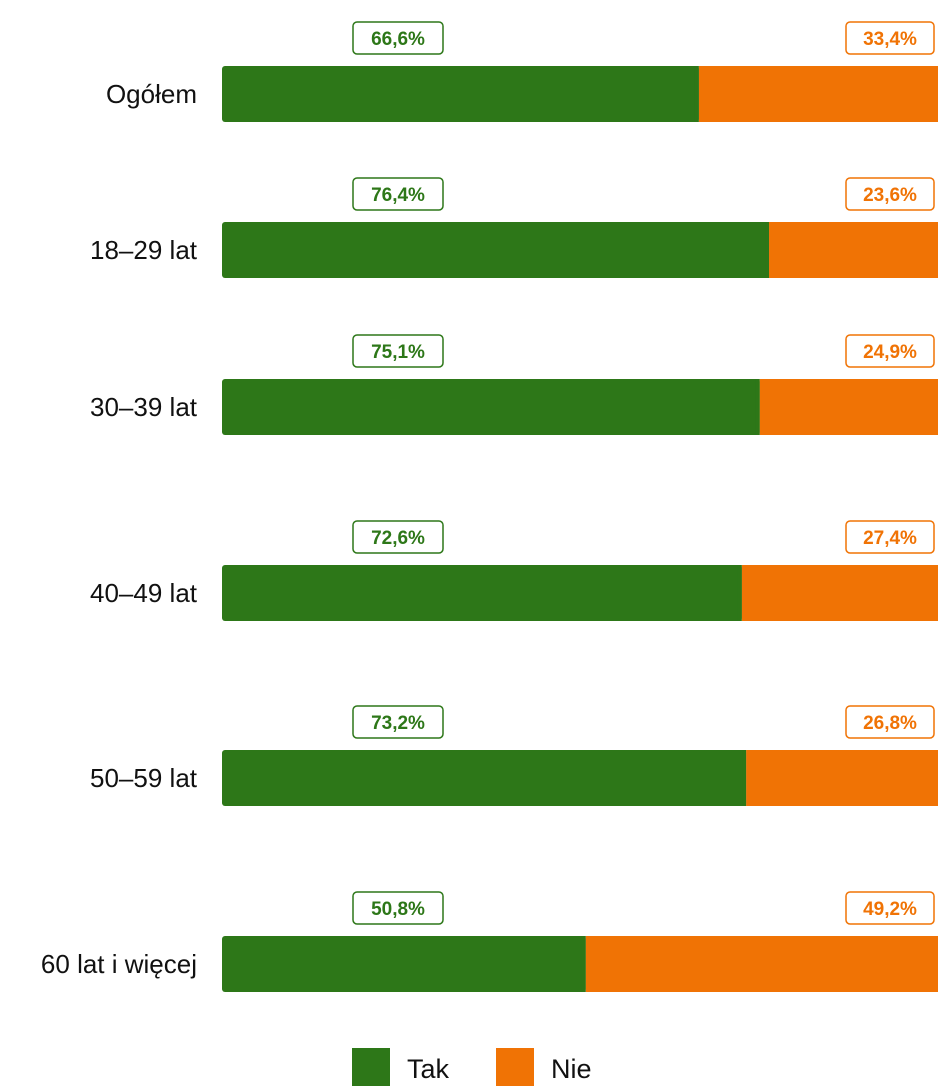  Describe the element at coordinates (151, 94) in the screenshot. I see `category-label: Ogółem` at that location.